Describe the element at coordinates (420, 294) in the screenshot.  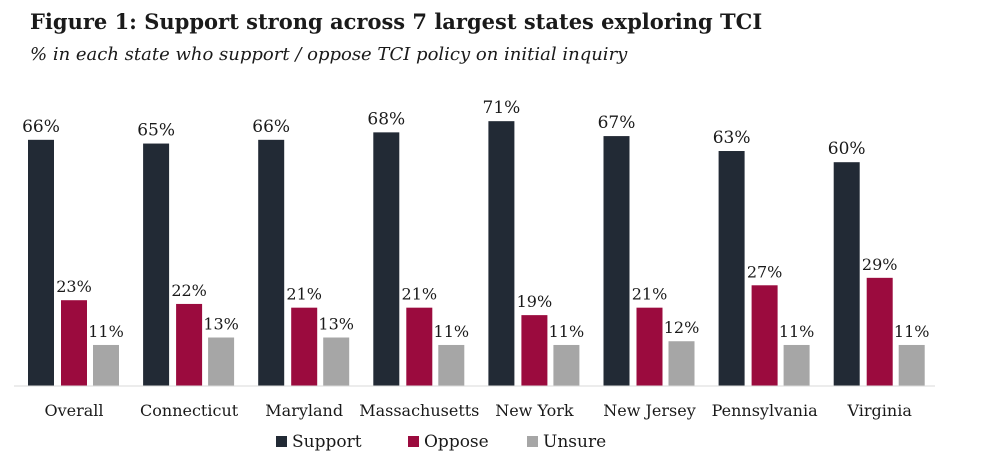
I see `data-label-oppose-massachusetts: 21%` at that location.